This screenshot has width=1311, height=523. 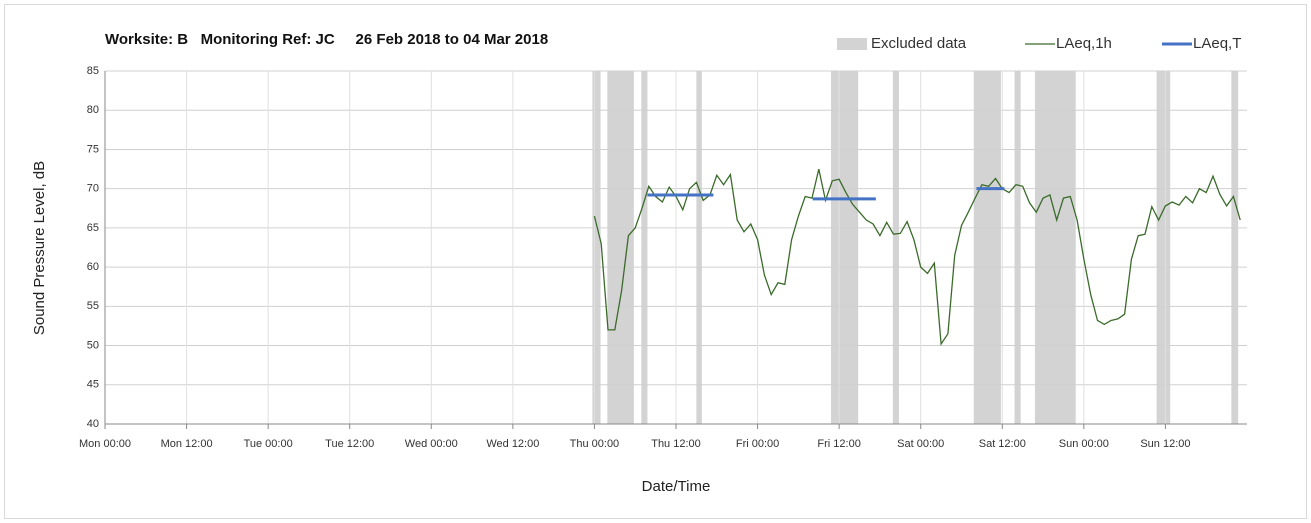 I want to click on y-axis-title: Sound Pressure Level, dB, so click(x=39, y=248).